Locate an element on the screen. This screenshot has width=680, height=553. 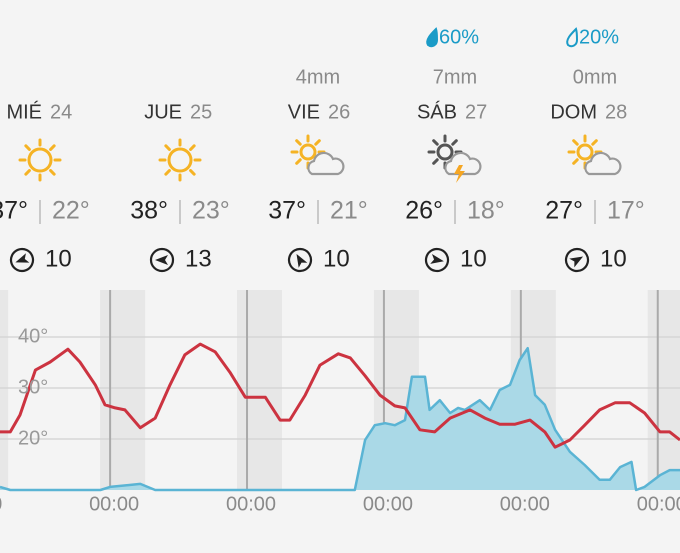
day-column: MIÉ 24 37° 22° 10 is located at coordinates (45, 186).